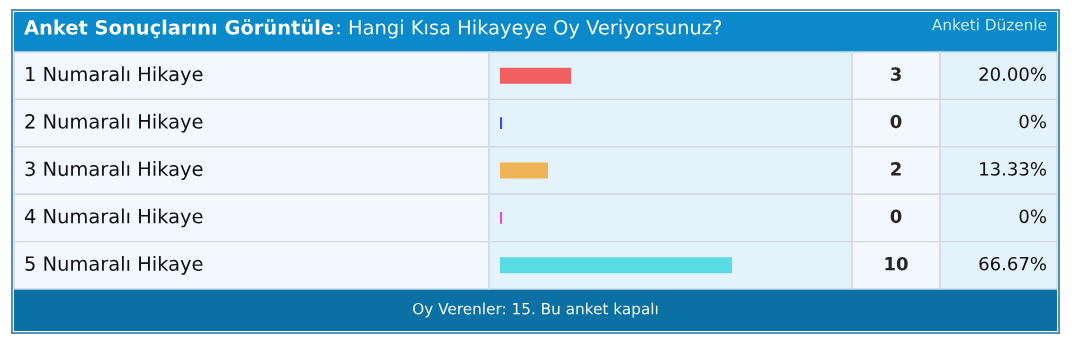  What do you see at coordinates (1012, 74) in the screenshot?
I see `data-label: 20.00%` at bounding box center [1012, 74].